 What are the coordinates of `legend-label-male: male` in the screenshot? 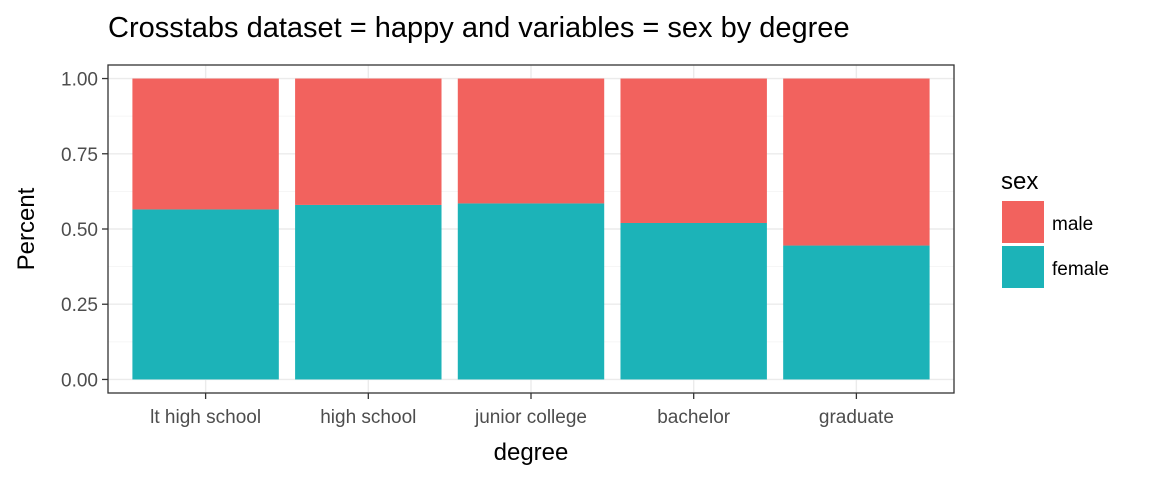 It's located at (1072, 224).